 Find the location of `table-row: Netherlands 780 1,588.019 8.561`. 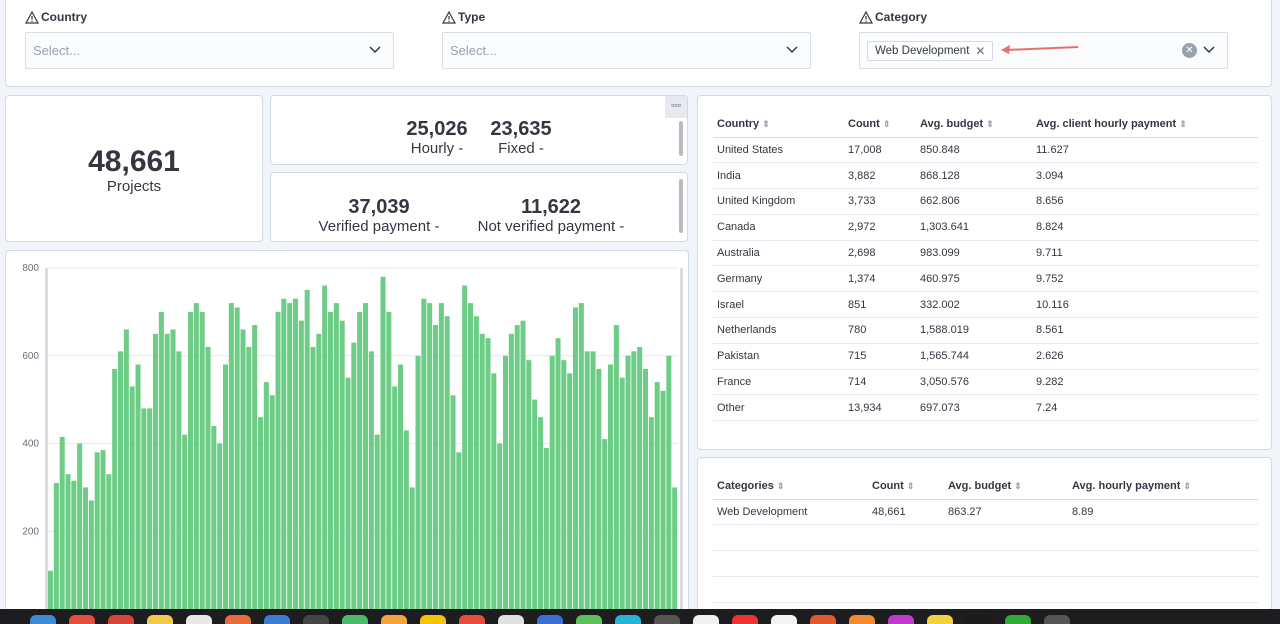

table-row: Netherlands 780 1,588.019 8.561 is located at coordinates (985, 330).